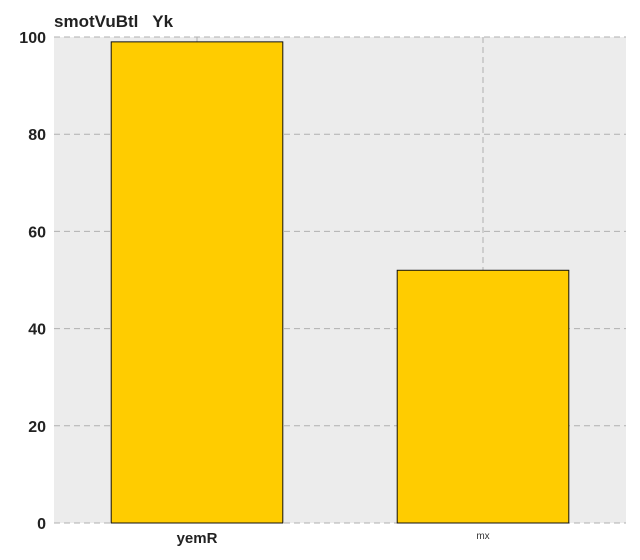  I want to click on y-tick-label: 60, so click(37, 232).